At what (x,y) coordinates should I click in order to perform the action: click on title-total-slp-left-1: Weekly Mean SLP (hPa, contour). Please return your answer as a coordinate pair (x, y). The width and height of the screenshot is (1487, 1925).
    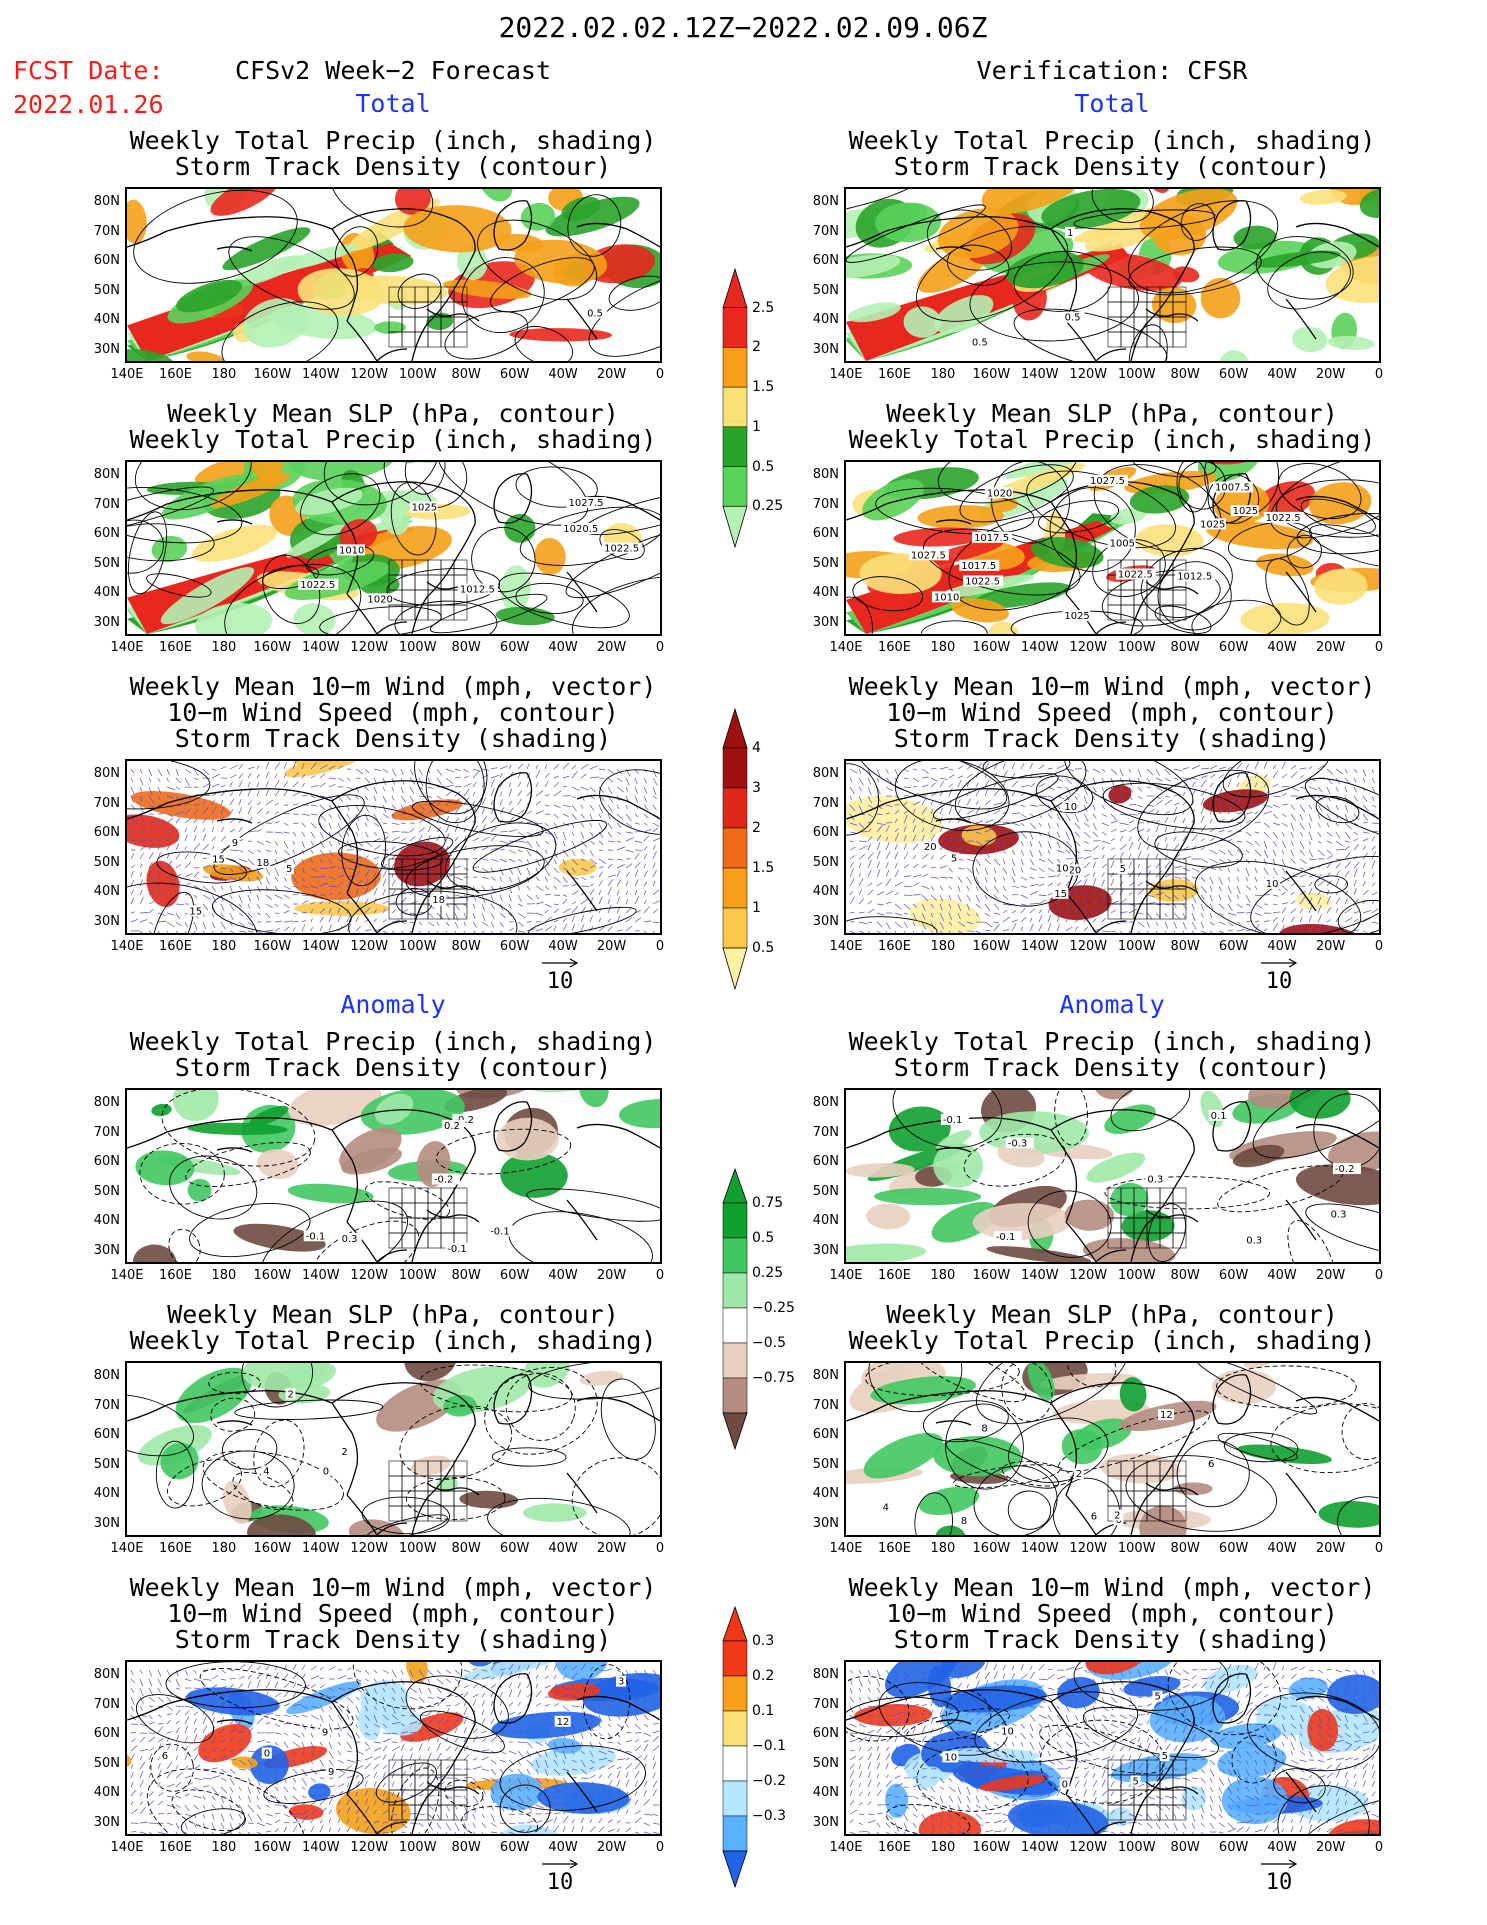
    Looking at the image, I should click on (393, 413).